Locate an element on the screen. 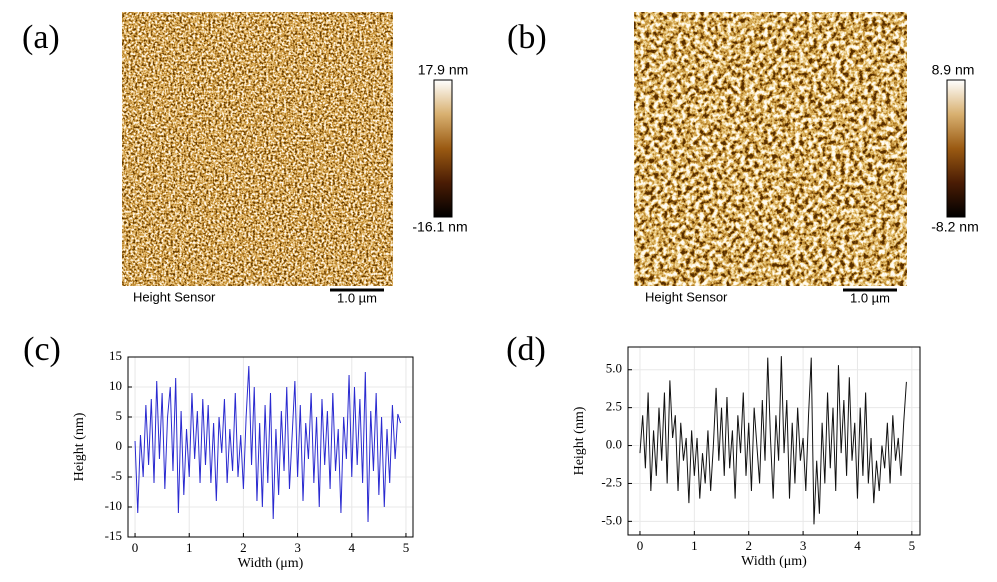 This screenshot has width=997, height=582. y-tick-label: -15 is located at coordinates (113, 535).